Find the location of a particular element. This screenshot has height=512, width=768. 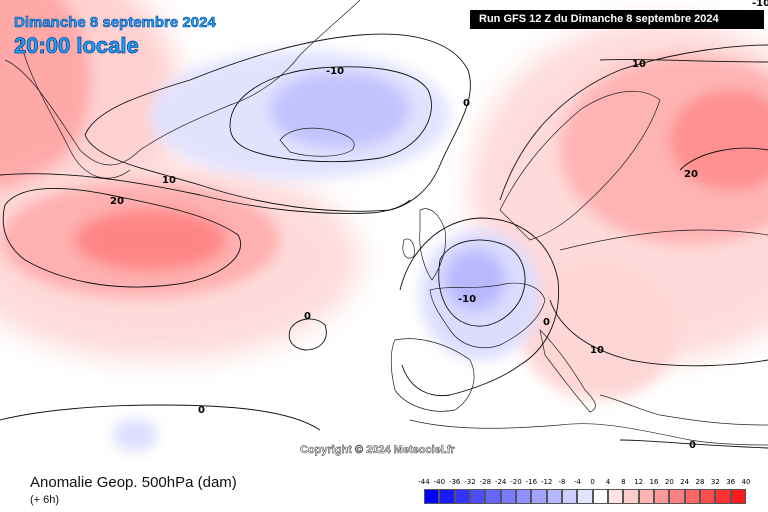

legend-tick-label: -8 is located at coordinates (562, 482).